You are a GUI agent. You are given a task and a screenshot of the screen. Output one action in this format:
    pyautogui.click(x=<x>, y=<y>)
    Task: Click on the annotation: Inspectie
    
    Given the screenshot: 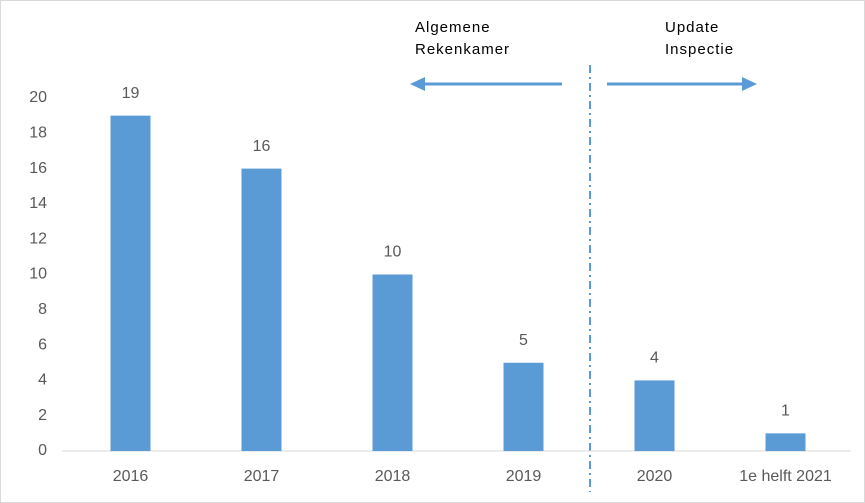 What is the action you would take?
    pyautogui.click(x=699, y=49)
    